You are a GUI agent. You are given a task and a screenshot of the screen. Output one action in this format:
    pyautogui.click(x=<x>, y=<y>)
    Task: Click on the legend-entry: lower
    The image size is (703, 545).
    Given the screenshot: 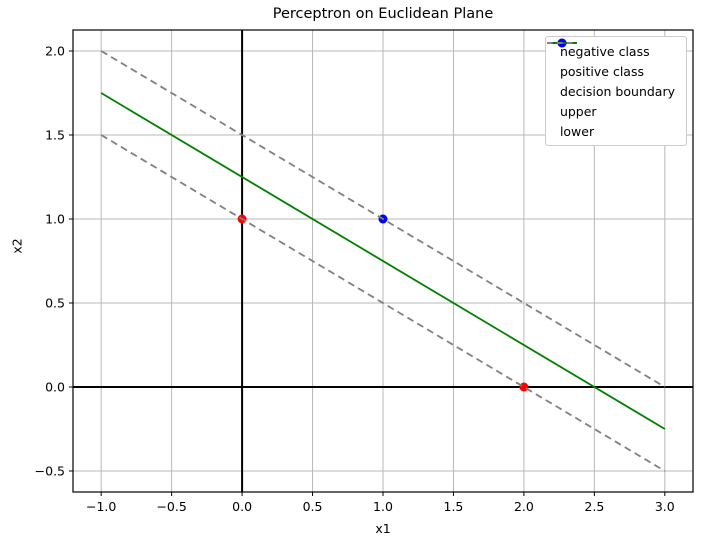 What is the action you would take?
    pyautogui.click(x=610, y=91)
    